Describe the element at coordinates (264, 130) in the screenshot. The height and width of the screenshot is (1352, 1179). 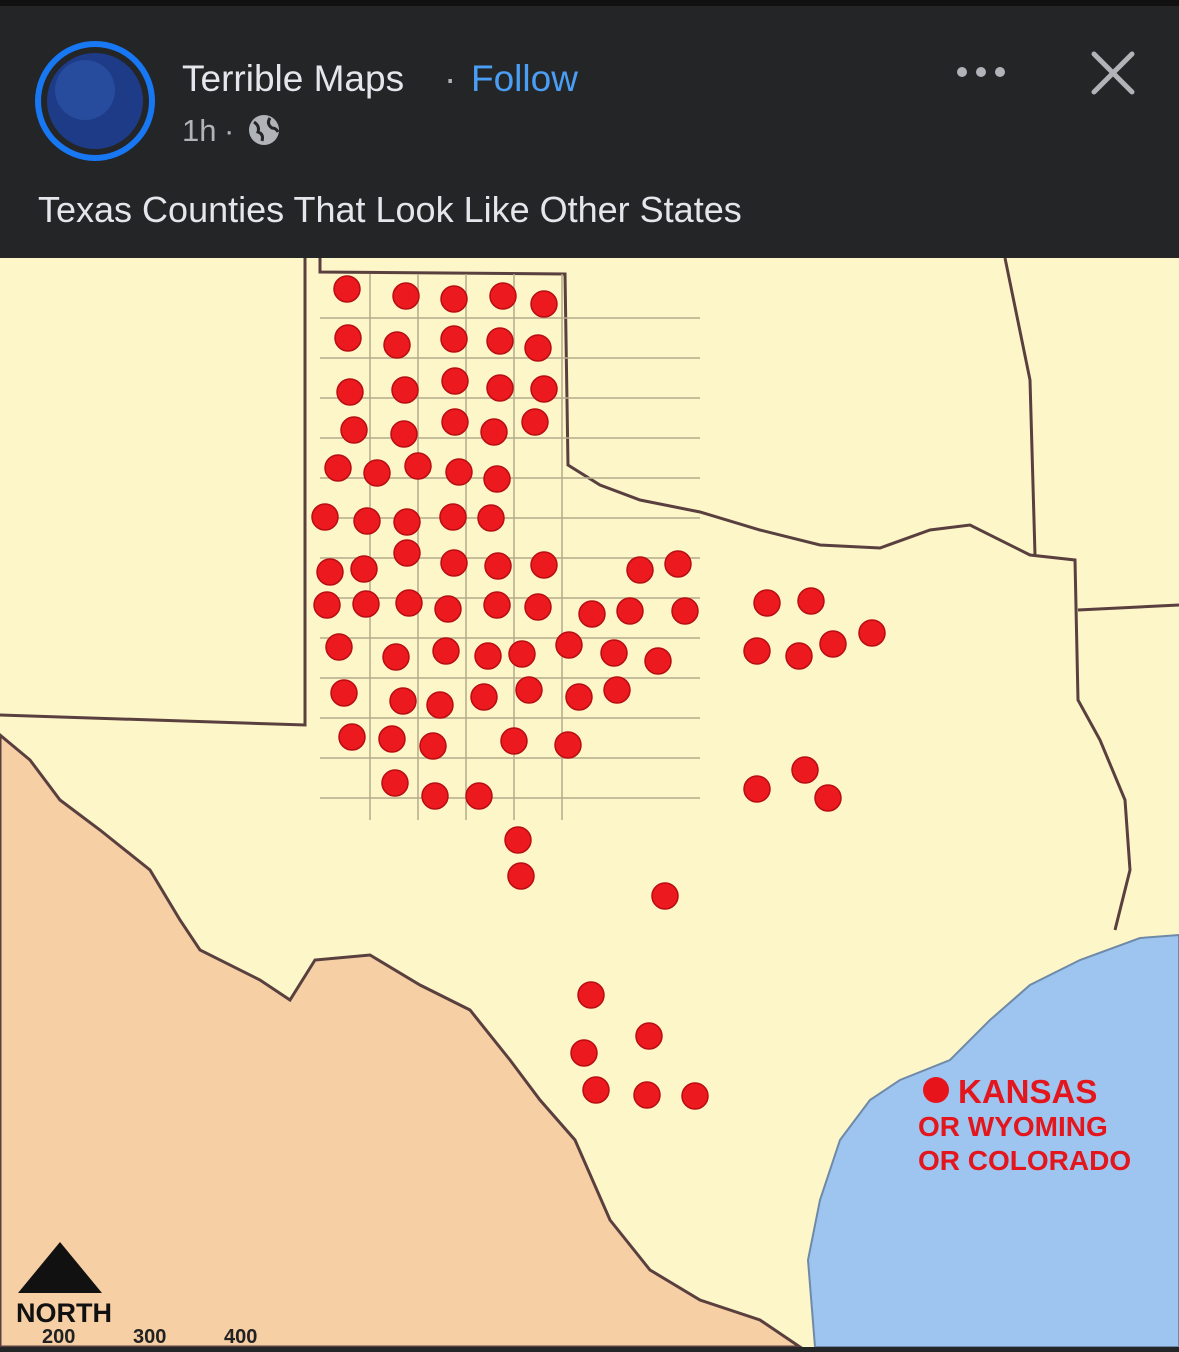
I see `globe-icon` at that location.